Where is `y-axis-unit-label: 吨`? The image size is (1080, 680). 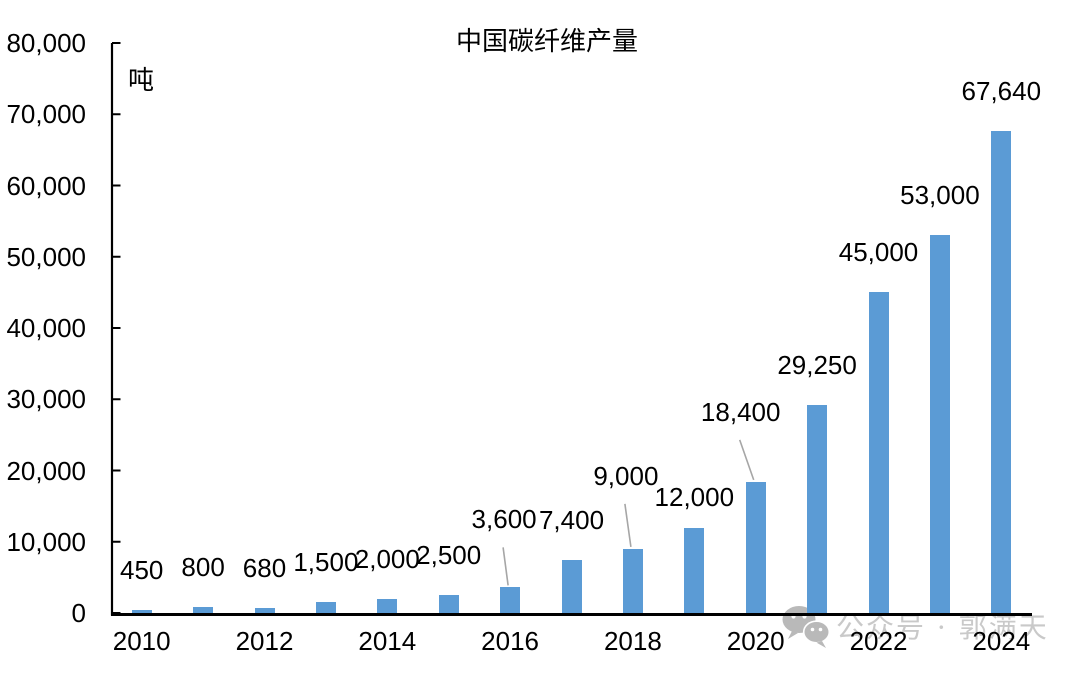
y-axis-unit-label: 吨 is located at coordinates (141, 81).